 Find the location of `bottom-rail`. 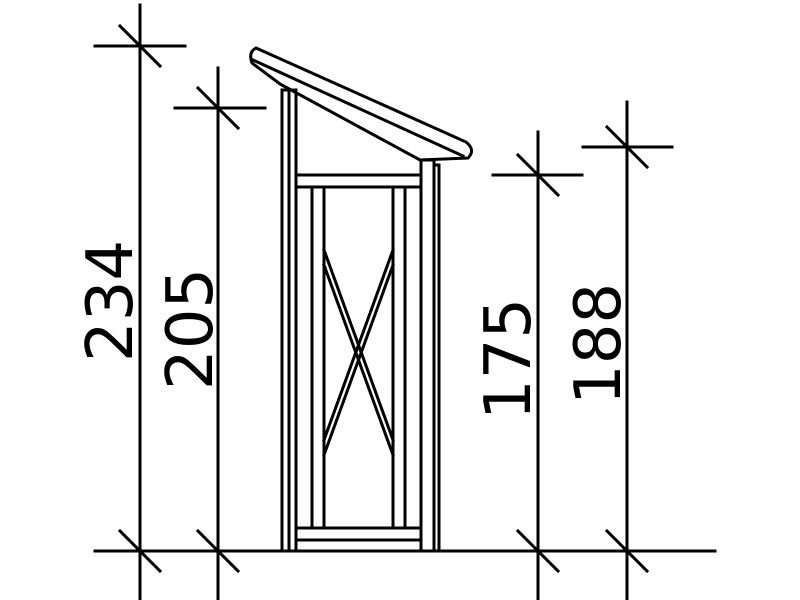

bottom-rail is located at coordinates (358, 534).